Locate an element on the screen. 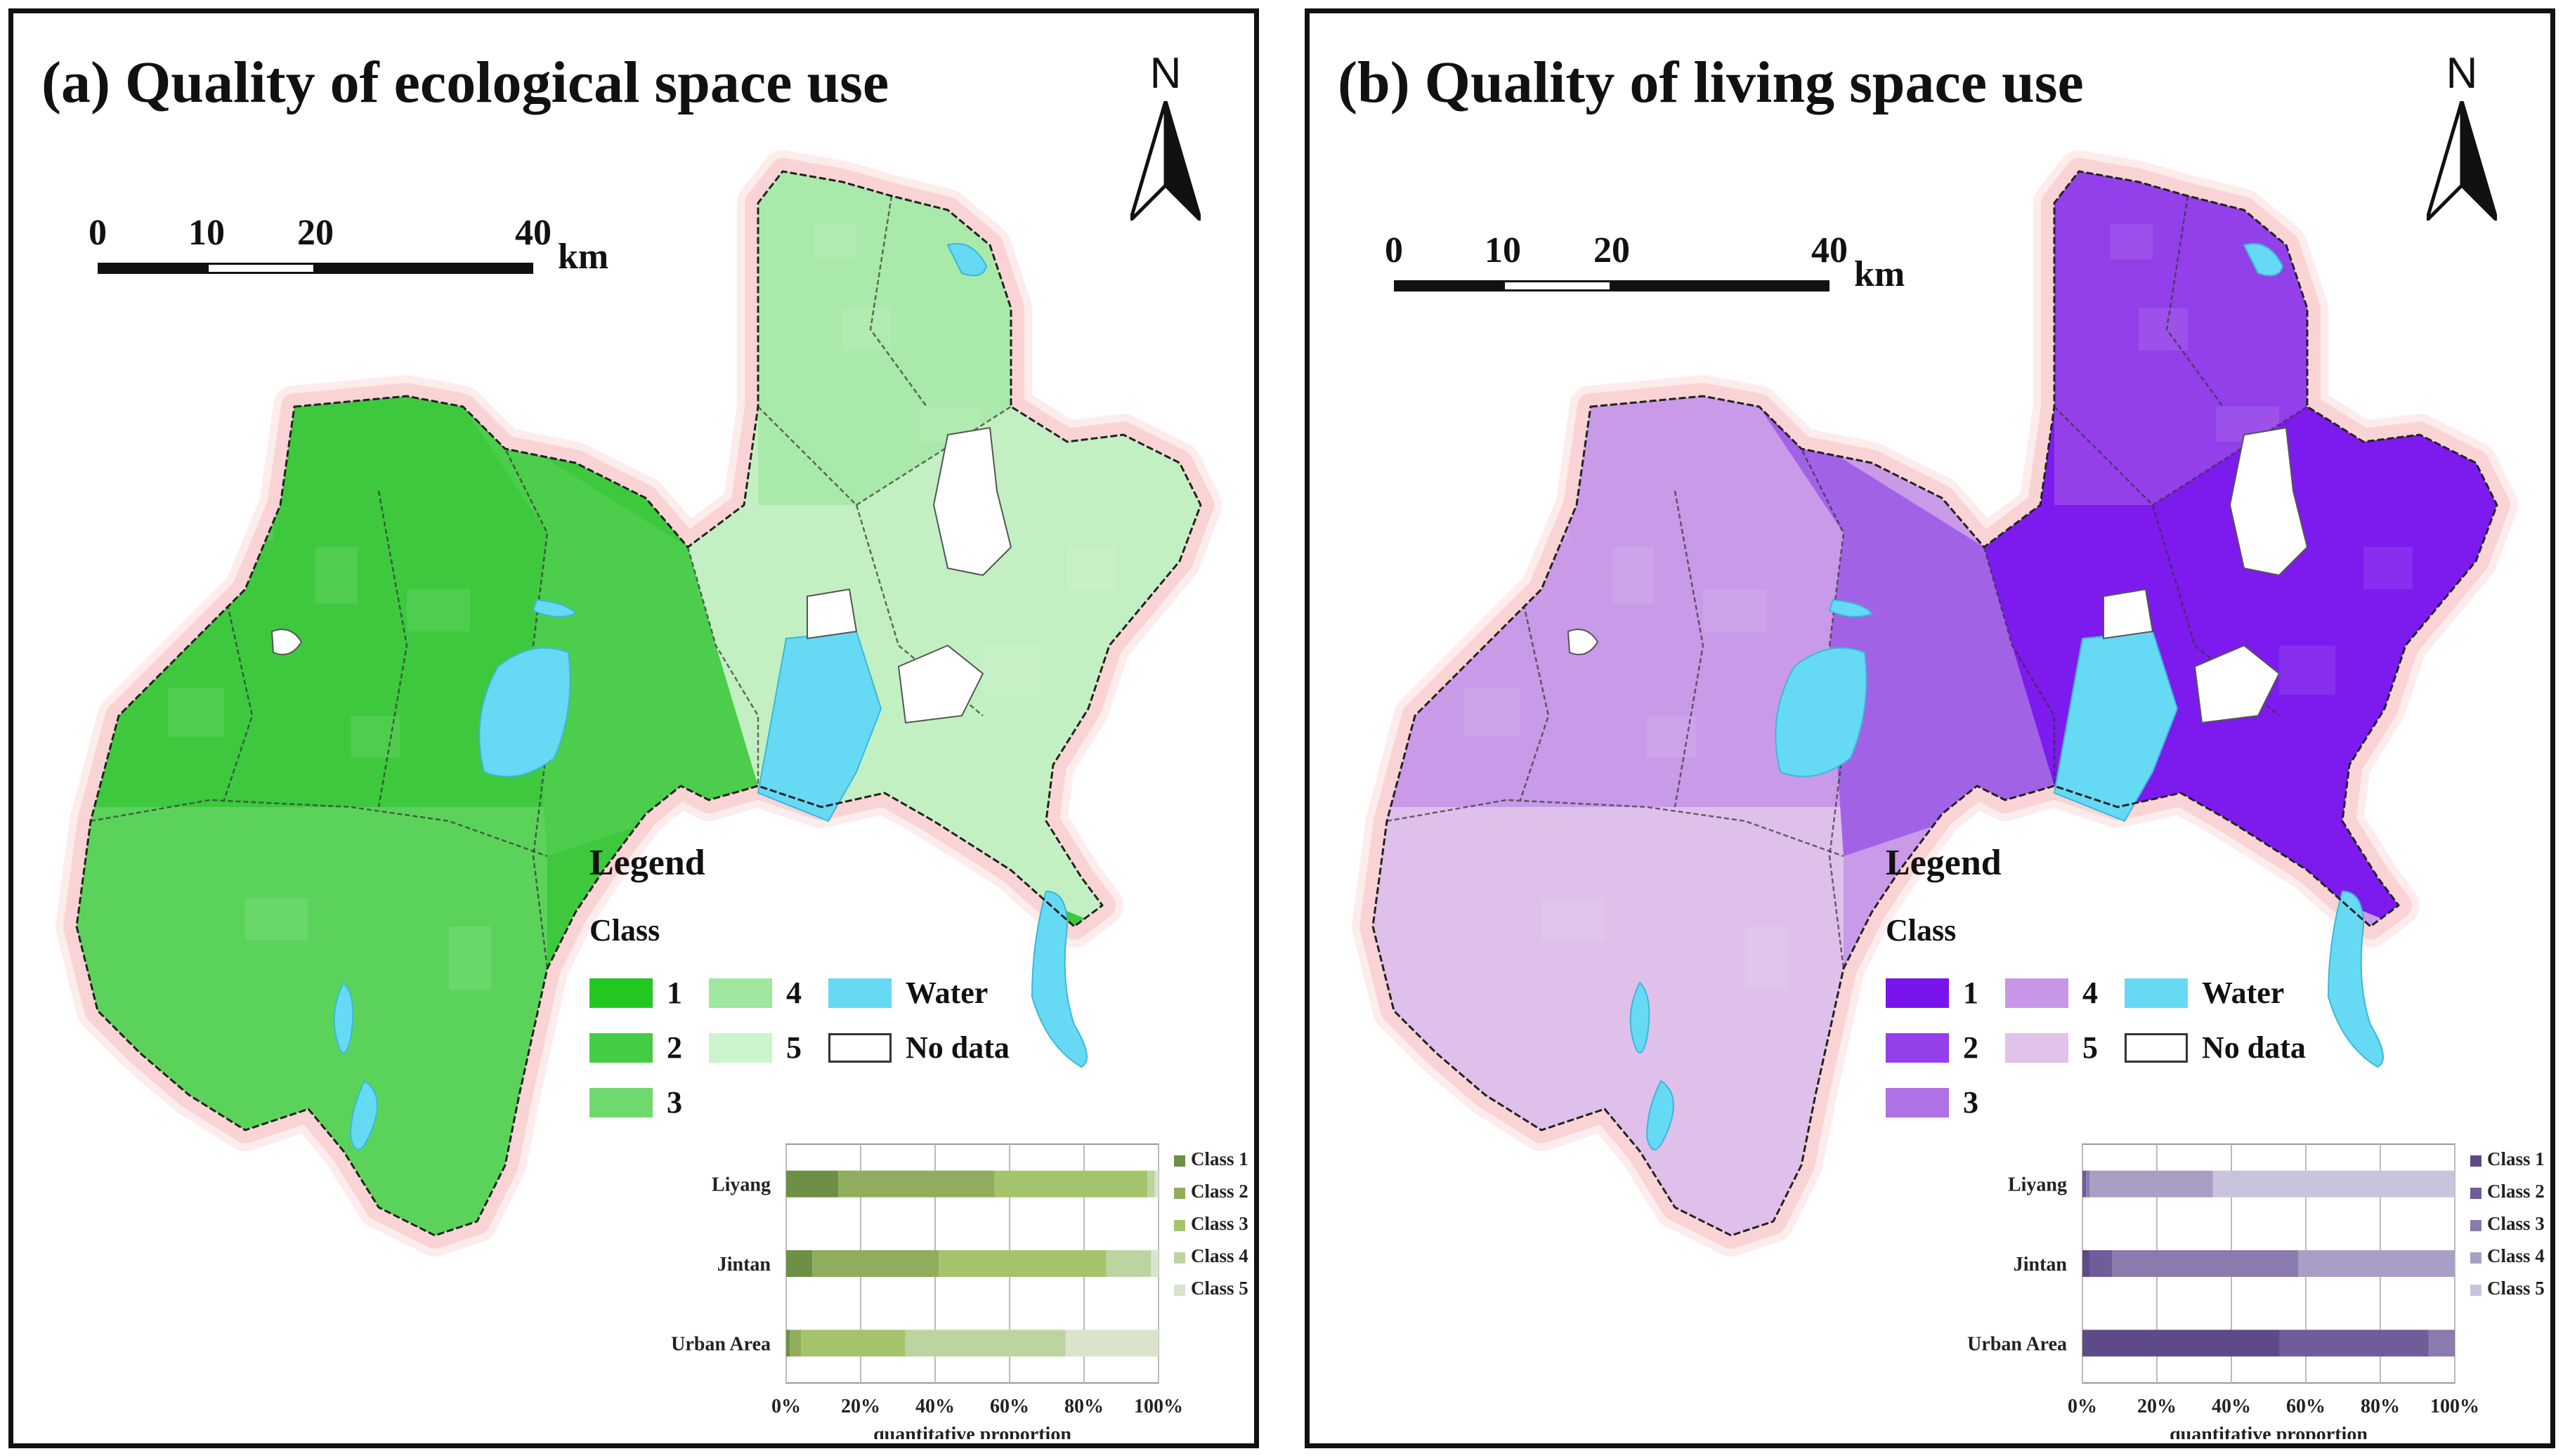 The height and width of the screenshot is (1456, 2570). chart-legend-label: Class 2 is located at coordinates (1220, 1191).